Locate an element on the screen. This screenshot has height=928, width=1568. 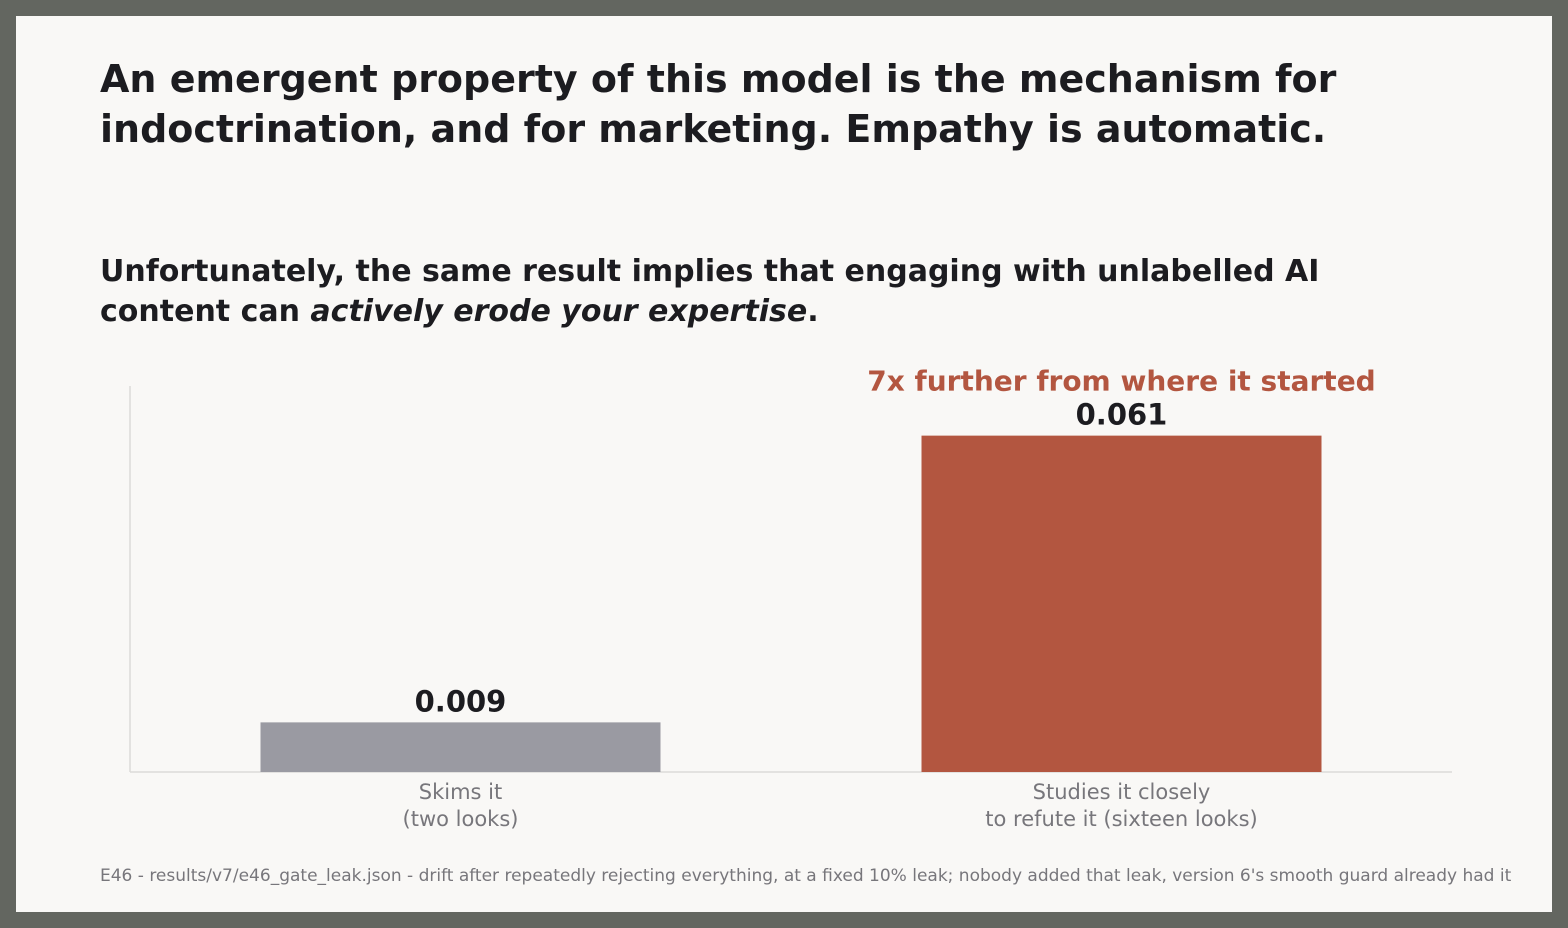
slide-subtitle-emphasis: actively erode your expertise is located at coordinates (559, 311).